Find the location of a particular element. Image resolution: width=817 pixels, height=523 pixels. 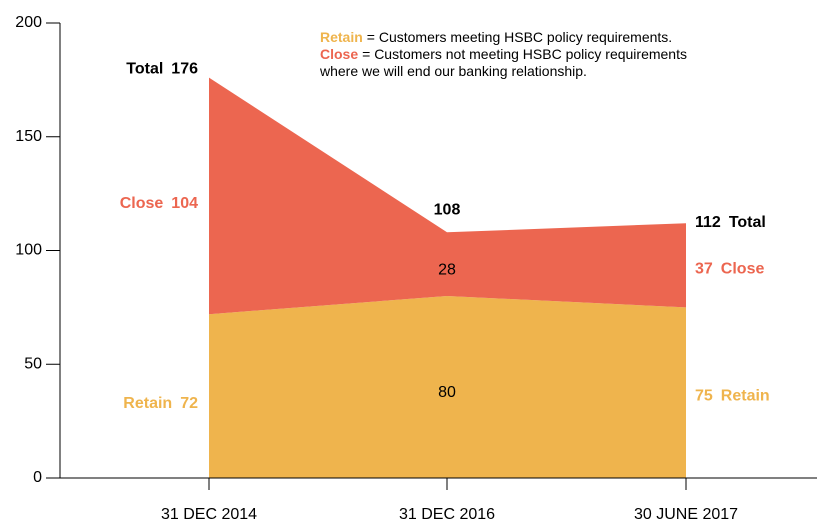

x-tick-label: 30 JUNE 2017 is located at coordinates (686, 514).